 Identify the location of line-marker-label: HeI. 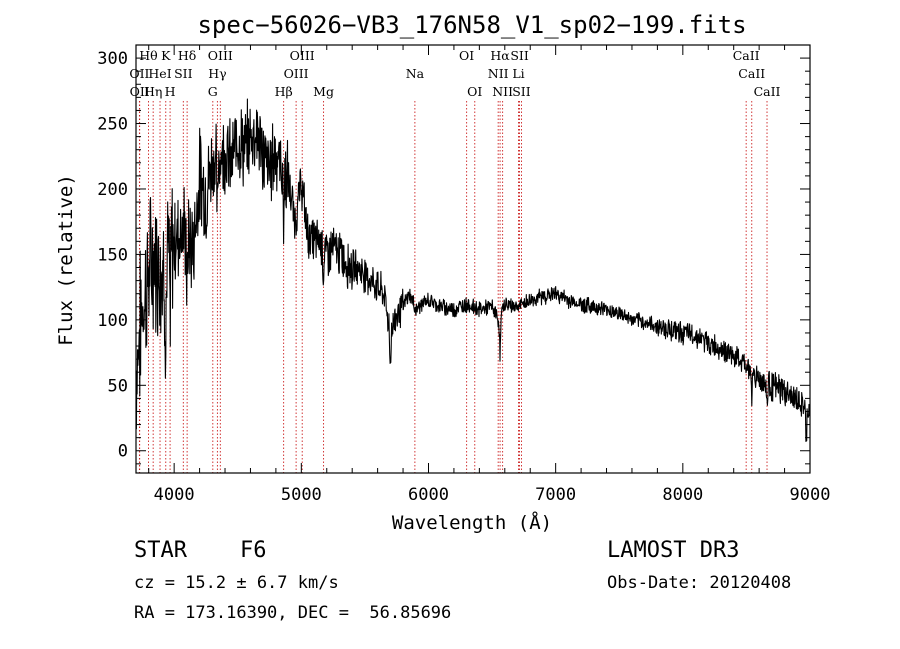
(159, 73).